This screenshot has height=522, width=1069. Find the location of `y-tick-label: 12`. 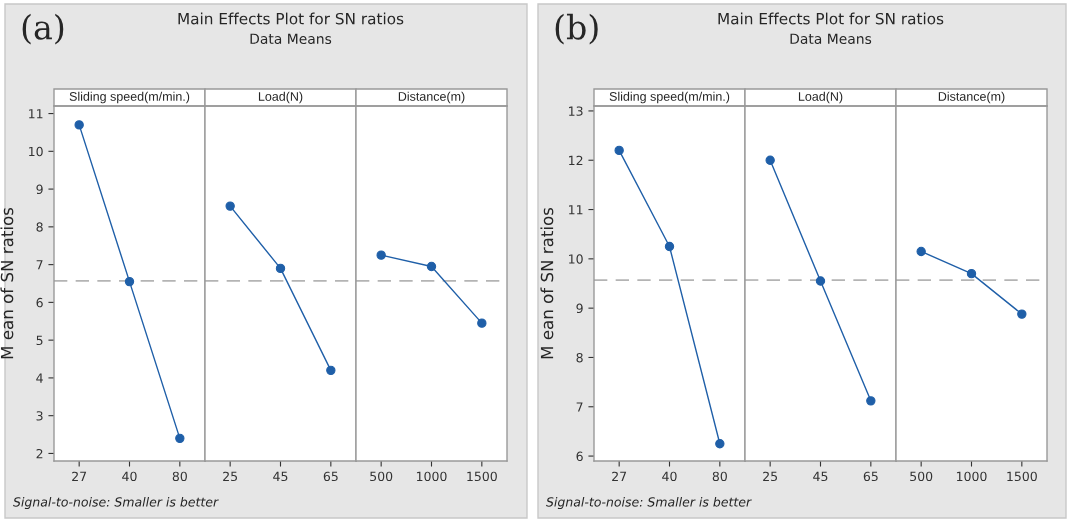

y-tick-label: 12 is located at coordinates (576, 160).